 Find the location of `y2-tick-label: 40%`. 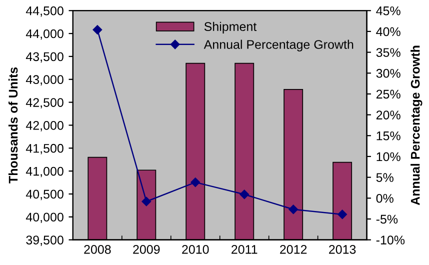

y2-tick-label: 40% is located at coordinates (388, 31).